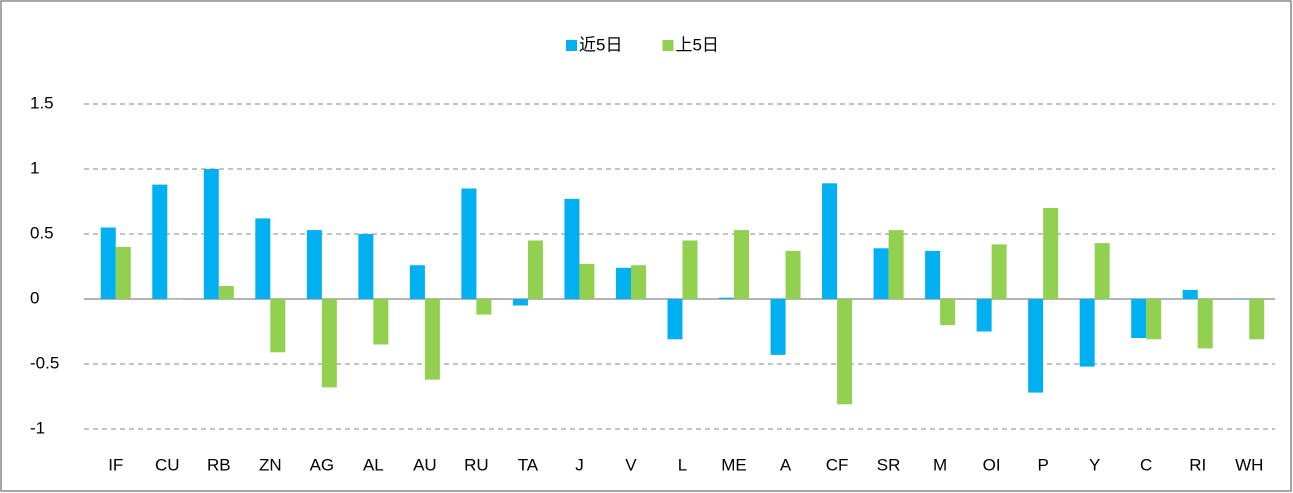 Image resolution: width=1293 pixels, height=493 pixels. Describe the element at coordinates (528, 464) in the screenshot. I see `x-tick-label: TA` at that location.